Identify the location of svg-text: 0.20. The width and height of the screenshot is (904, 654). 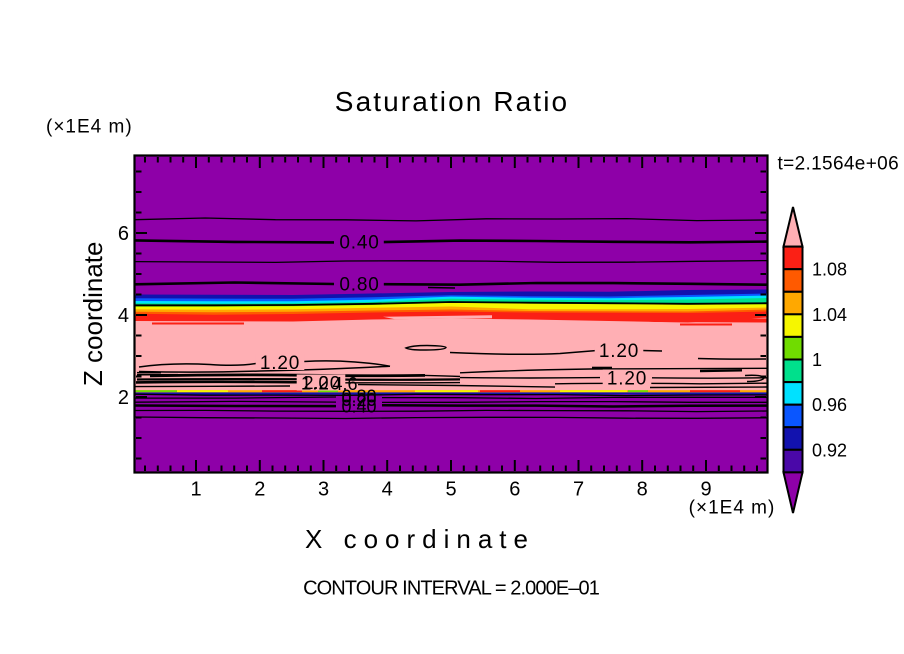
(358, 400).